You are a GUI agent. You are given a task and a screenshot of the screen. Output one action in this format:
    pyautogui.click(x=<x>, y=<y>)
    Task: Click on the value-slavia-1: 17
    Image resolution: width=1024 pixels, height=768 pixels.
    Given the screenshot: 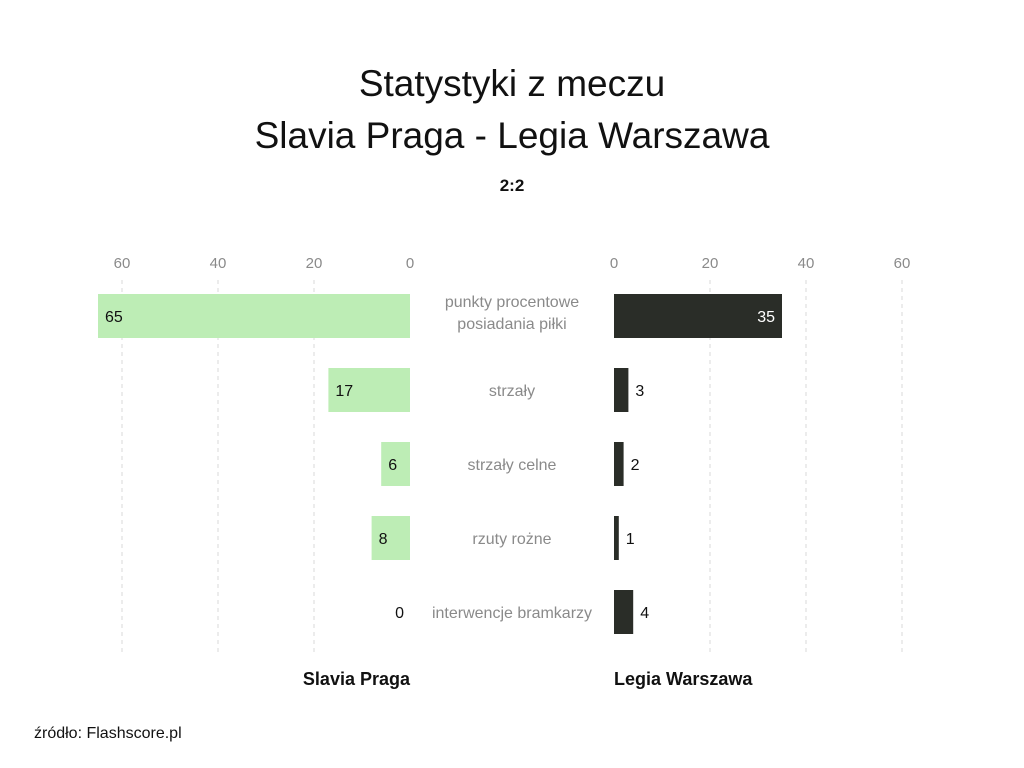 What is the action you would take?
    pyautogui.click(x=344, y=391)
    